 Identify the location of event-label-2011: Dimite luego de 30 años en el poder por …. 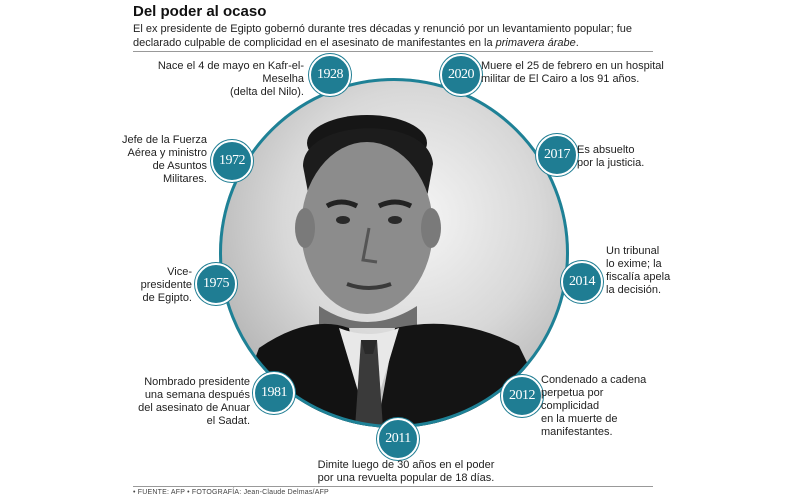
(406, 472).